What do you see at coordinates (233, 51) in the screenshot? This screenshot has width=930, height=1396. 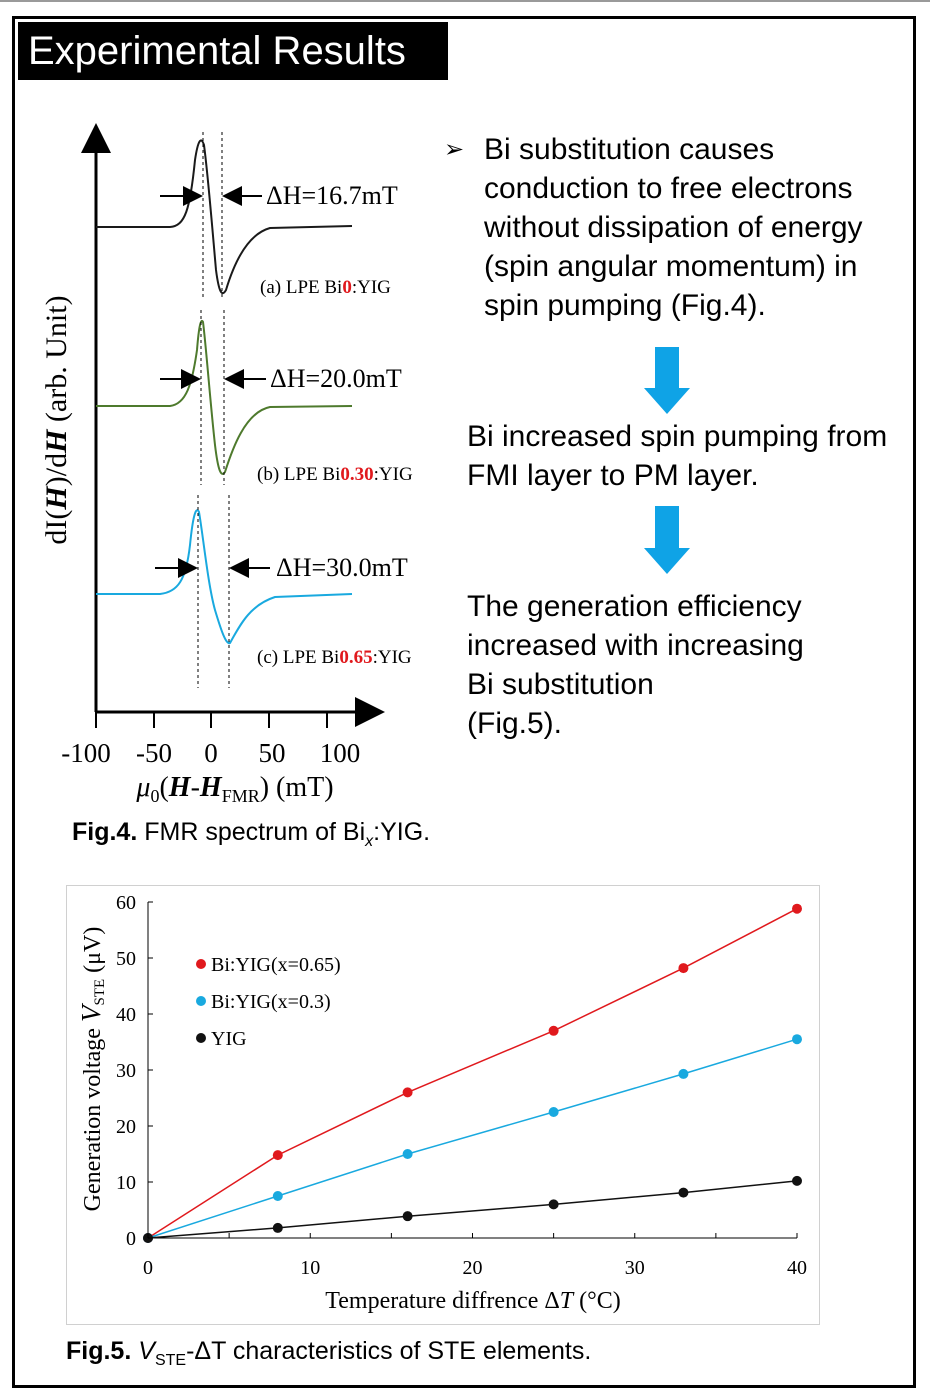 I see `section-title: Experimental Results` at bounding box center [233, 51].